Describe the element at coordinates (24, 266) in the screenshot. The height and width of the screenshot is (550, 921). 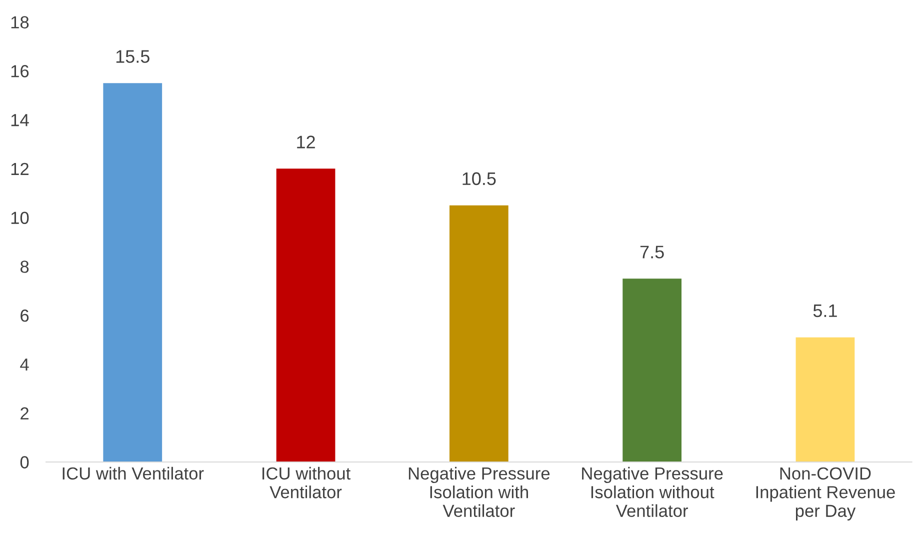
I see `y-tick-label: 8` at that location.